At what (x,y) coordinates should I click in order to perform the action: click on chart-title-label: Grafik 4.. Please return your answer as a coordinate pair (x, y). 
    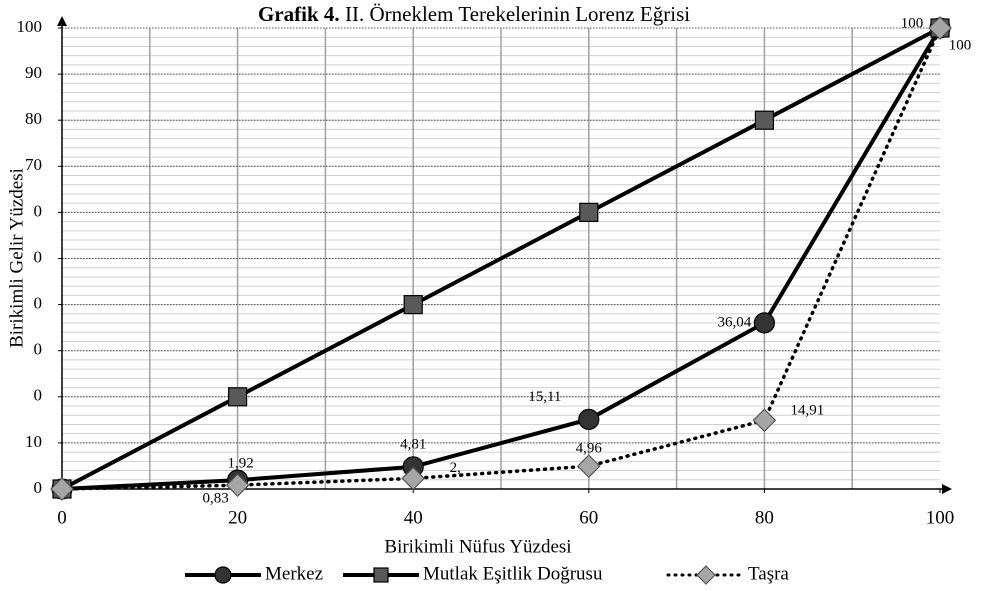
    Looking at the image, I should click on (299, 14).